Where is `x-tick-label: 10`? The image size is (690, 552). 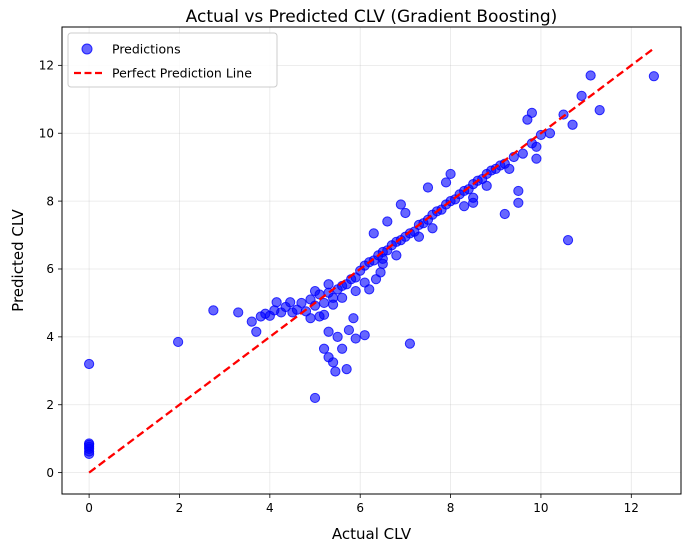
x-tick-label: 10 is located at coordinates (540, 508).